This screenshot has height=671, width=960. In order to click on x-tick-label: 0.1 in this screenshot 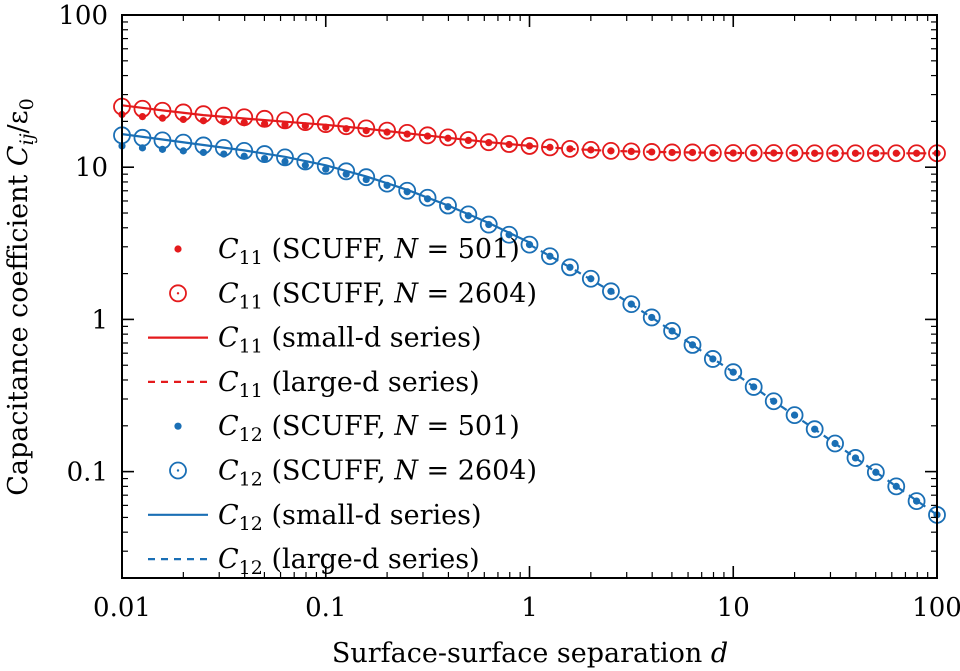, I will do `click(325, 608)`.